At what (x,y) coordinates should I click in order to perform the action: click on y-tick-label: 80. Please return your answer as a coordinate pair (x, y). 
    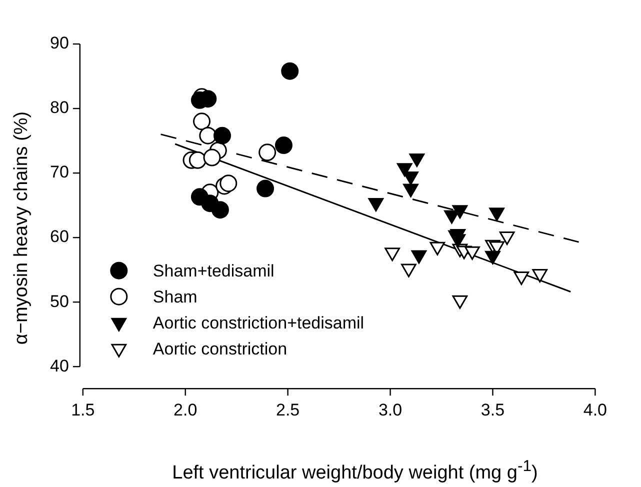
    Looking at the image, I should click on (59, 108).